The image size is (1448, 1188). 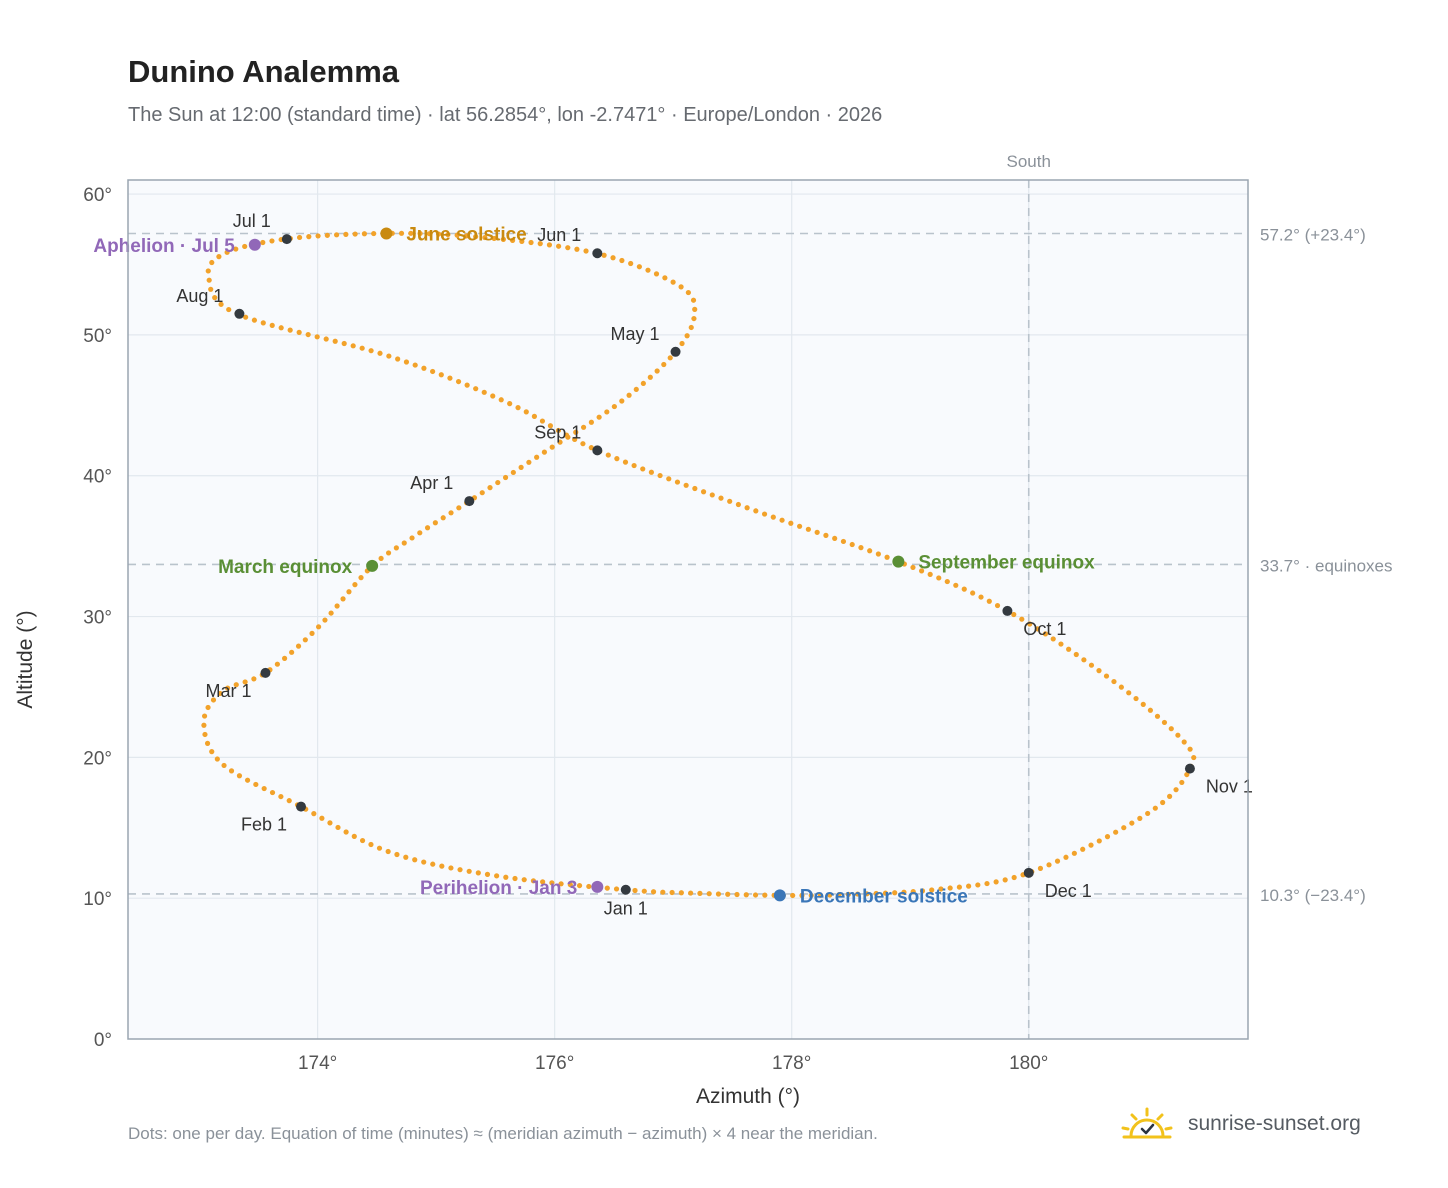 I want to click on event-label: Perihelion · Jan 3, so click(x=498, y=888).